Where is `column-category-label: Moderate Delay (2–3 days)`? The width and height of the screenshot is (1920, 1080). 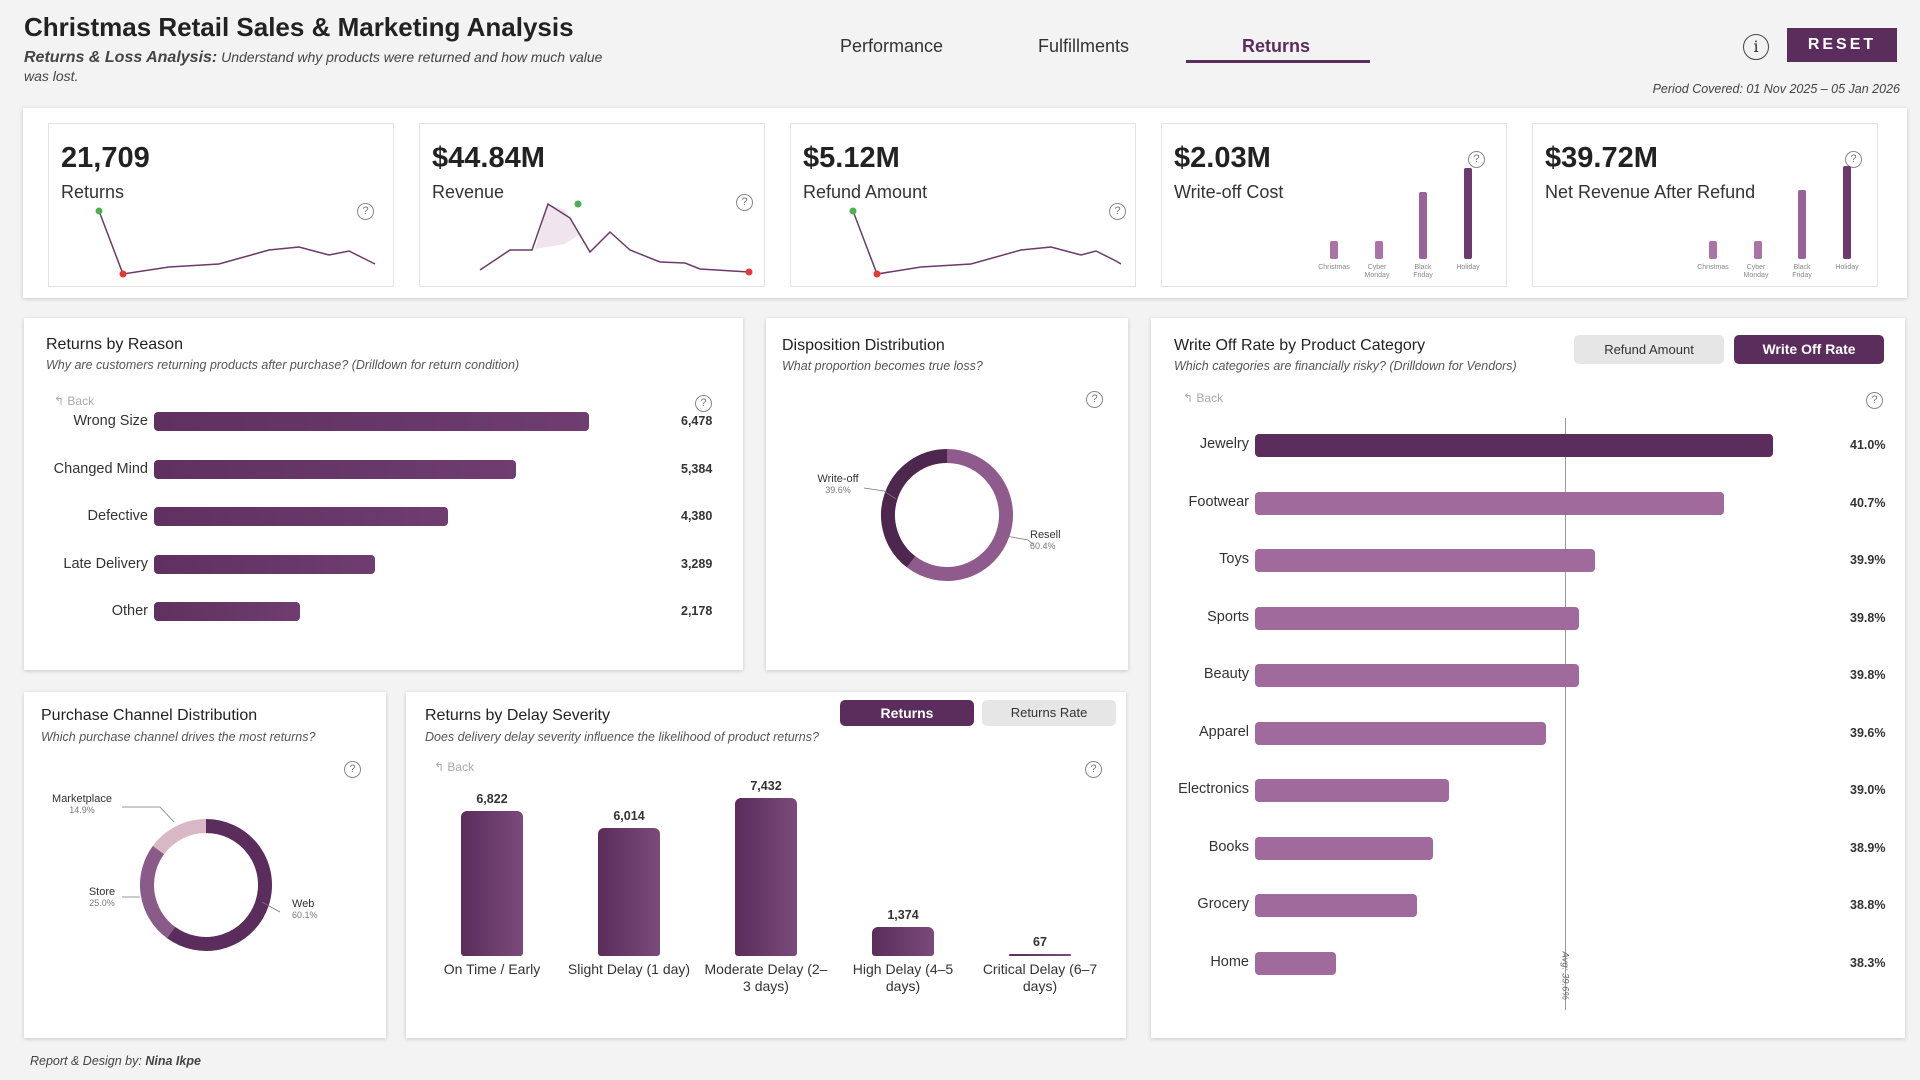
column-category-label: Moderate Delay (2–3 days) is located at coordinates (766, 977).